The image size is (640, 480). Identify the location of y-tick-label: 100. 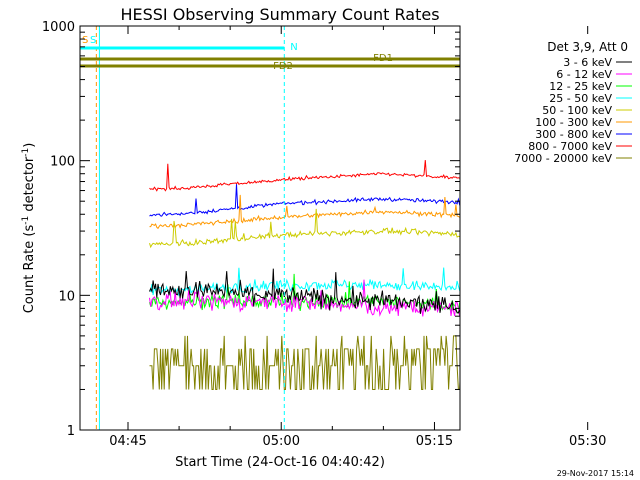
(62, 162).